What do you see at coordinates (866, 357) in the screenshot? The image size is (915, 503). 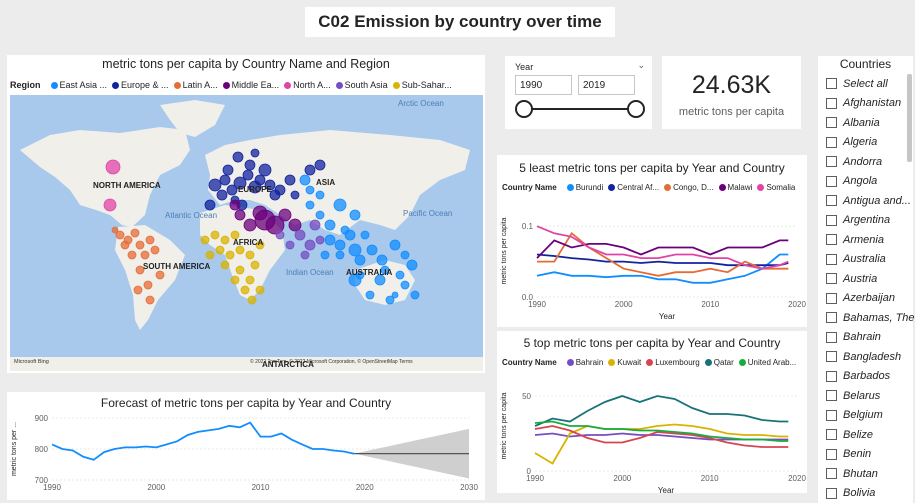 I see `country-option: Bangladesh` at bounding box center [866, 357].